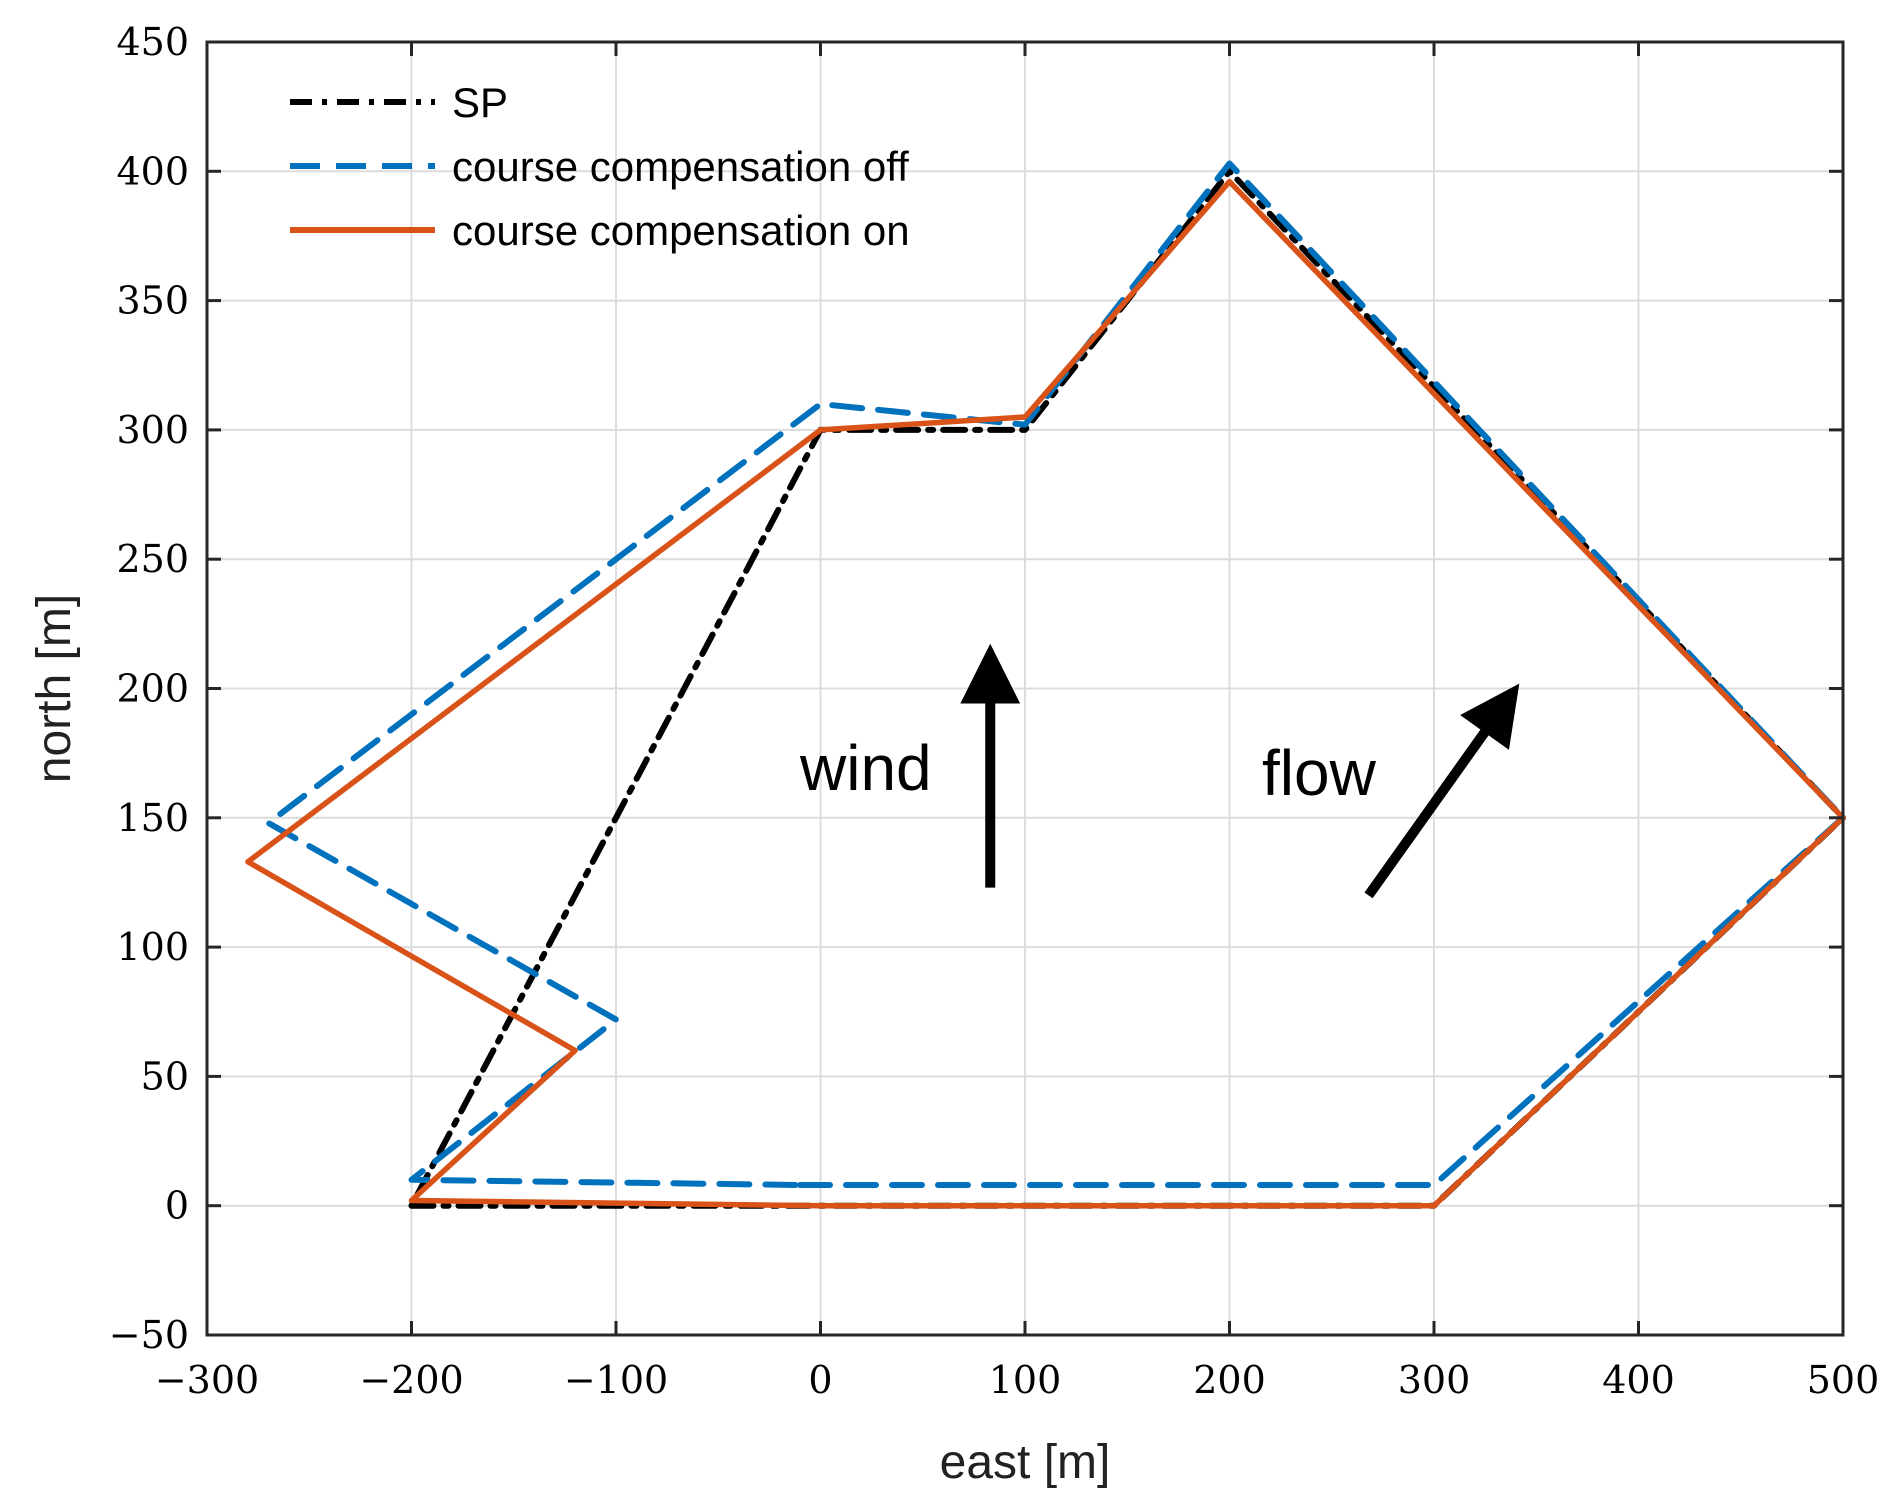 Image resolution: width=1882 pixels, height=1503 pixels. I want to click on x-axis-label: east [m], so click(1025, 1462).